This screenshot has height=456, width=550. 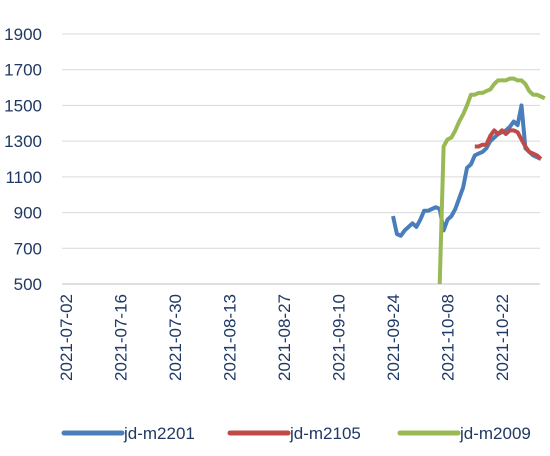 What do you see at coordinates (28, 284) in the screenshot?
I see `y-tick-label-500: 500` at bounding box center [28, 284].